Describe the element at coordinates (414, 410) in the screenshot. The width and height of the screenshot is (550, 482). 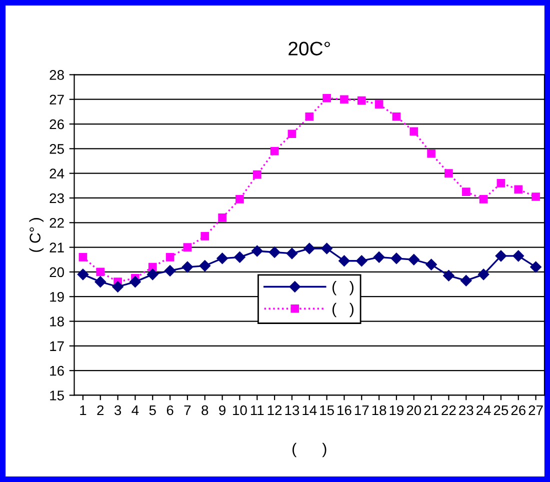
I see `x-tick-label: 20` at that location.